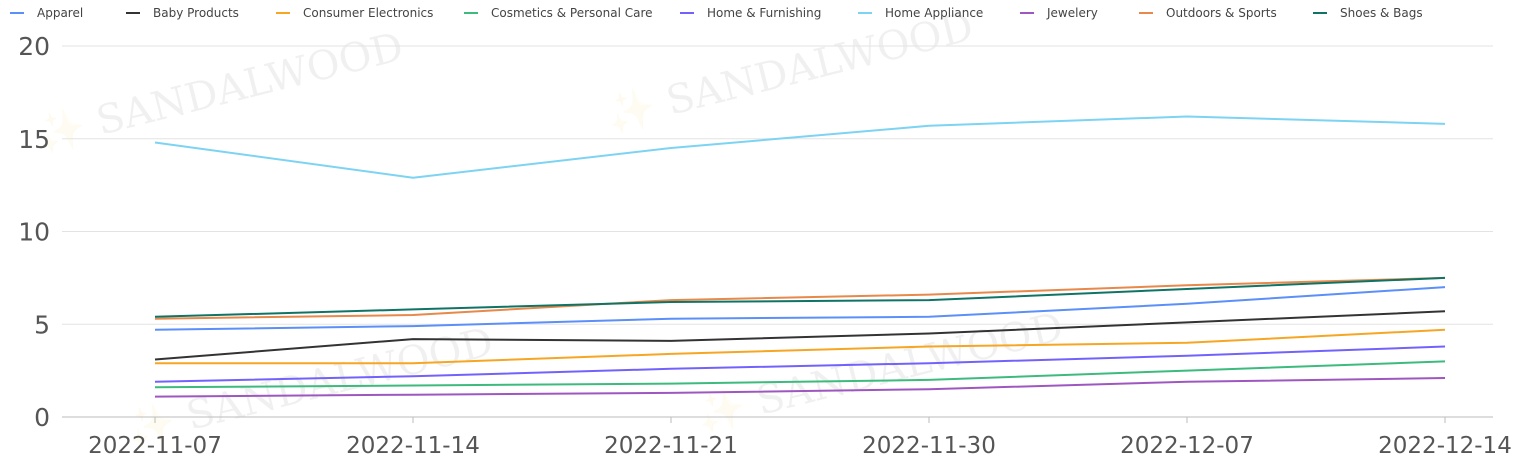 This screenshot has width=1521, height=465. I want to click on y-tick-label: 5, so click(42, 324).